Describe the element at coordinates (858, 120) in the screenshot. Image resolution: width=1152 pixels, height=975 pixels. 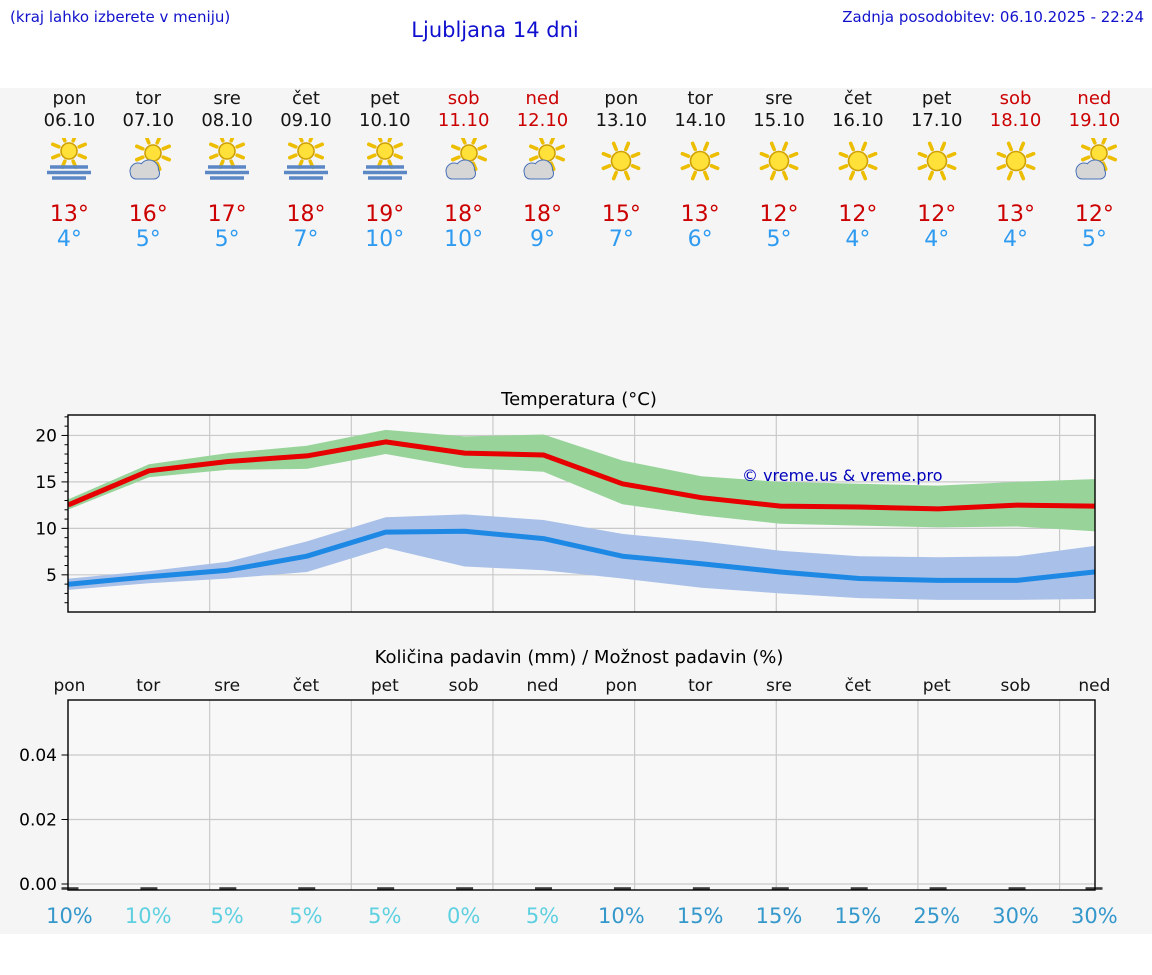
I see `day-date: 16.10` at that location.